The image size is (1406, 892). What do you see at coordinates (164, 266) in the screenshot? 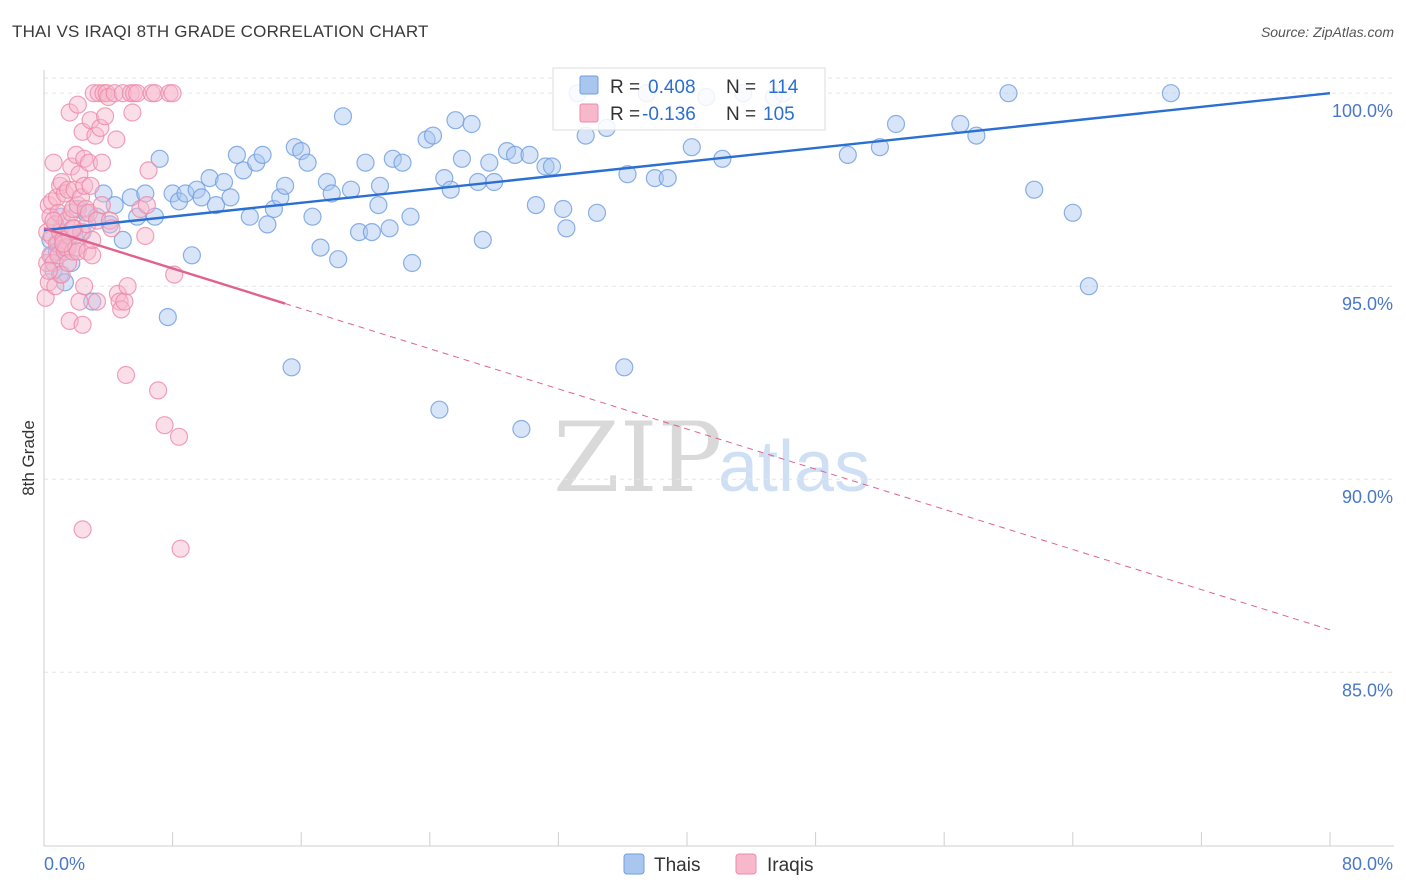
I see `iraqis-trend-line` at bounding box center [164, 266].